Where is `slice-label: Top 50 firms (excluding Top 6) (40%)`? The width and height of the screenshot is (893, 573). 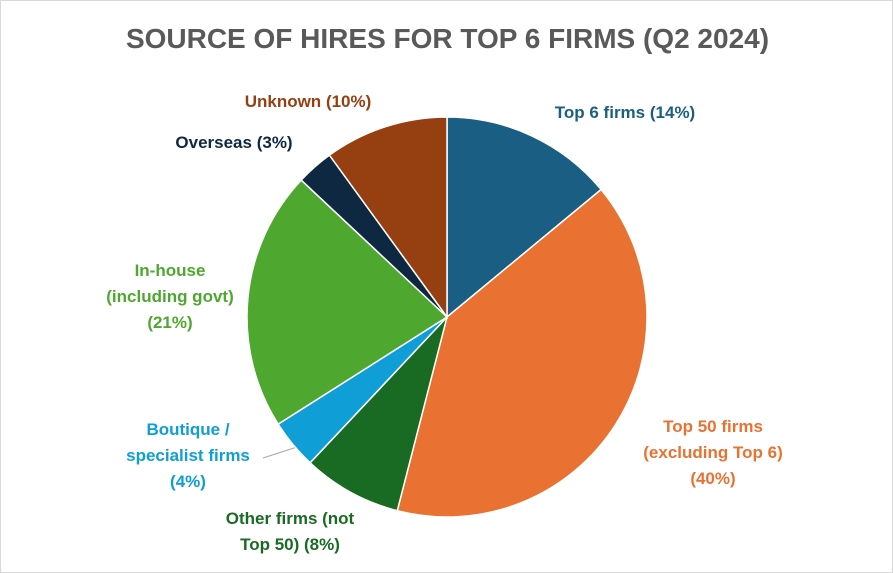
slice-label: Top 50 firms (excluding Top 6) (40%) is located at coordinates (713, 453).